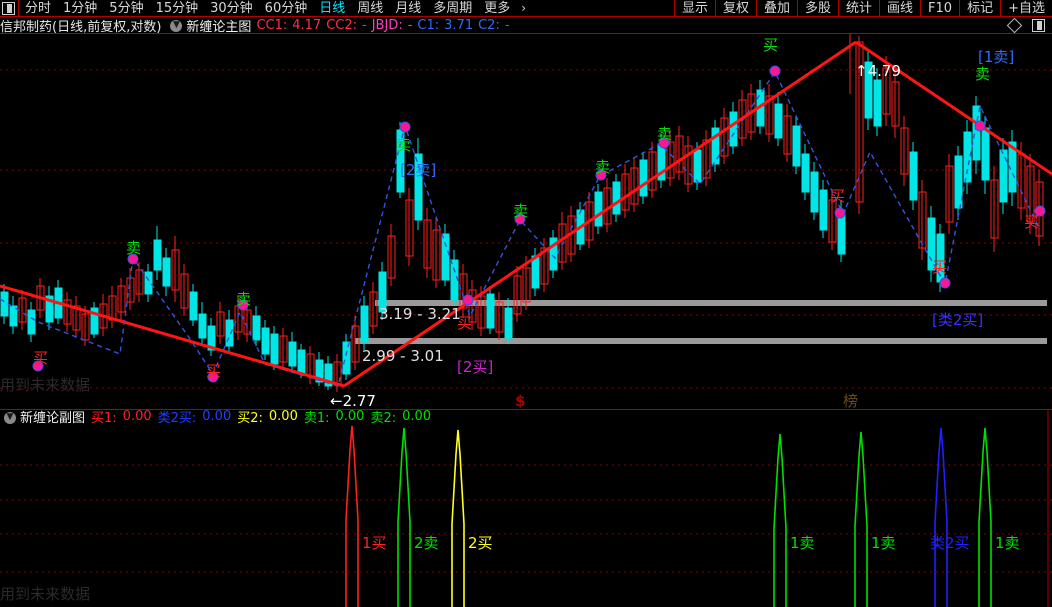  Describe the element at coordinates (711, 303) in the screenshot. I see `zone-band-upper` at that location.